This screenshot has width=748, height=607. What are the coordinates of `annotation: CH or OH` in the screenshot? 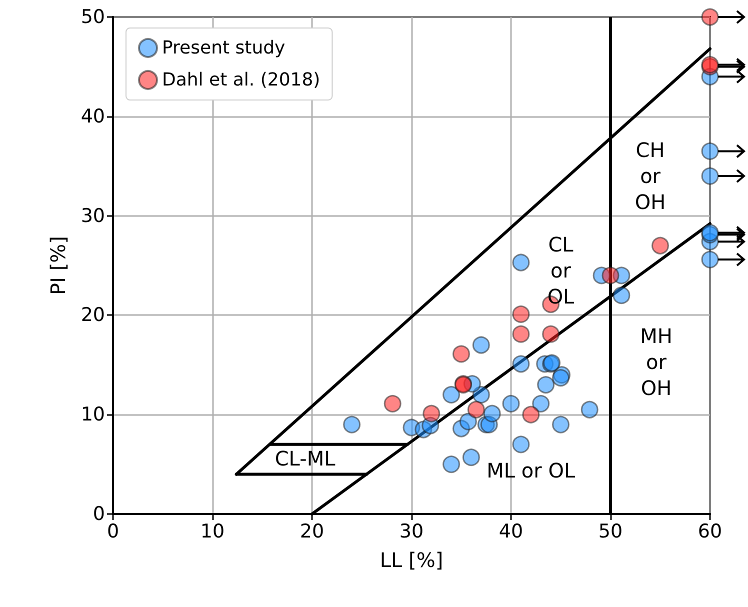 It's located at (650, 176).